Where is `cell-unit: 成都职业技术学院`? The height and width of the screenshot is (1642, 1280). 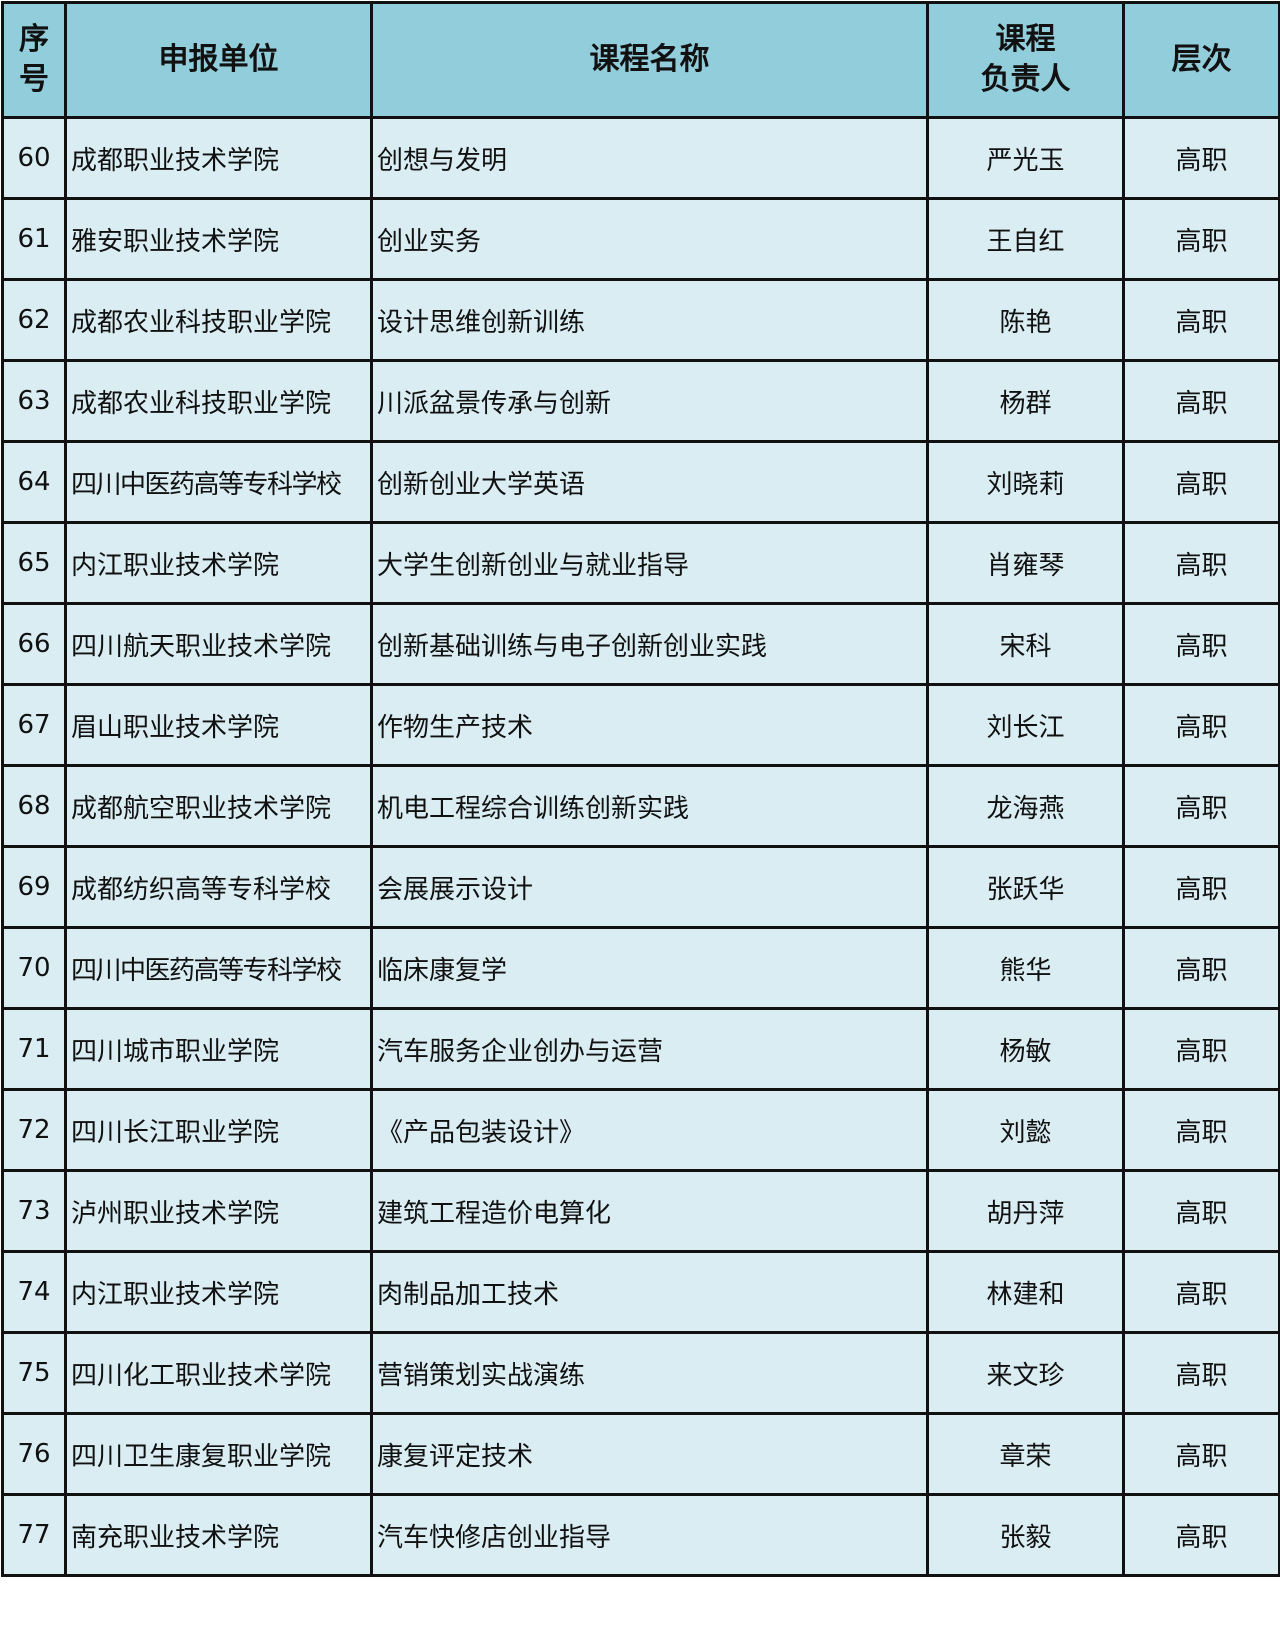 cell-unit: 成都职业技术学院 is located at coordinates (218, 158).